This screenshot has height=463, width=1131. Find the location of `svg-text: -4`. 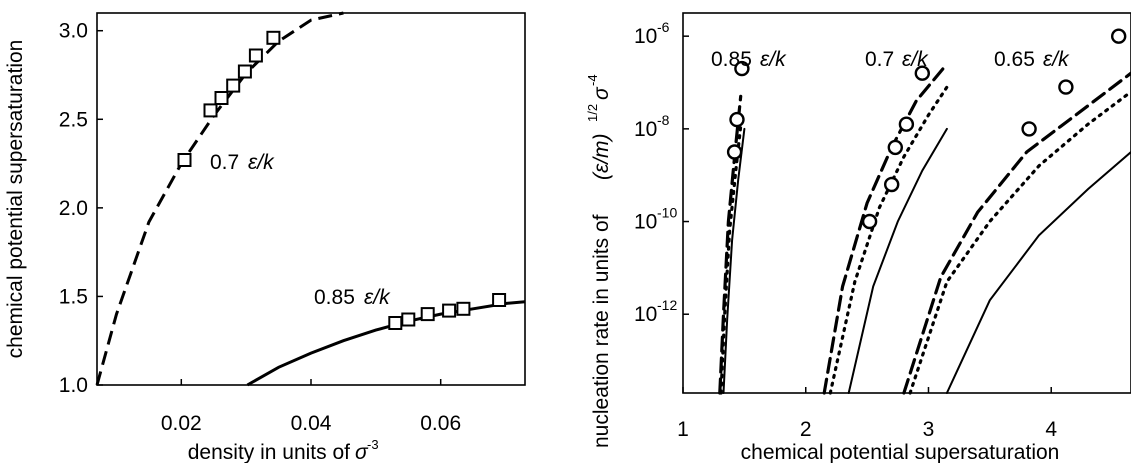

svg-text: -4 is located at coordinates (592, 80).